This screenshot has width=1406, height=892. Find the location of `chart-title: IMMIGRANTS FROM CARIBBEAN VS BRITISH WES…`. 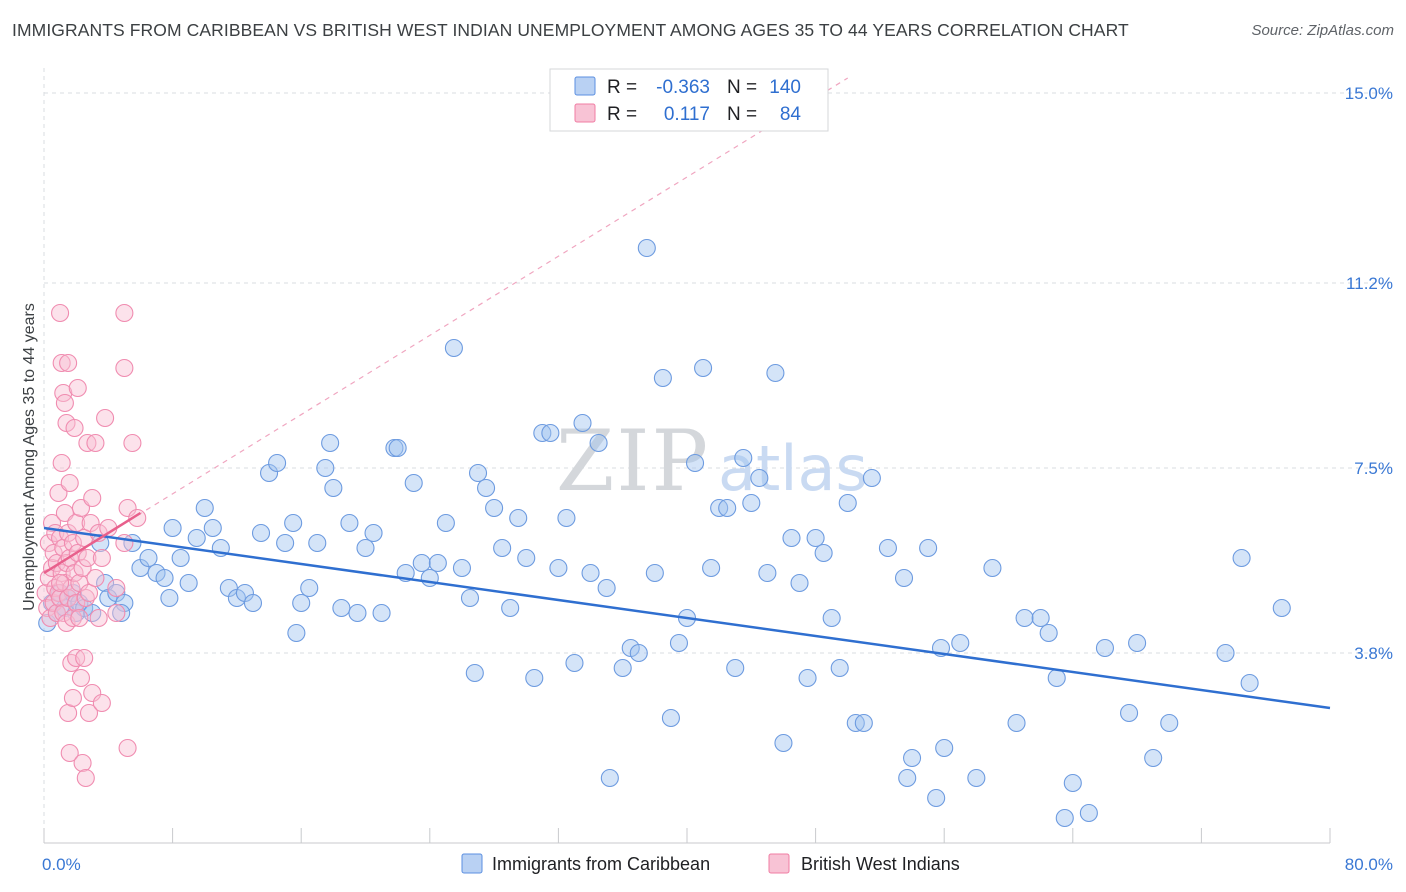

chart-title: IMMIGRANTS FROM CARIBBEAN VS BRITISH WES… is located at coordinates (570, 30).